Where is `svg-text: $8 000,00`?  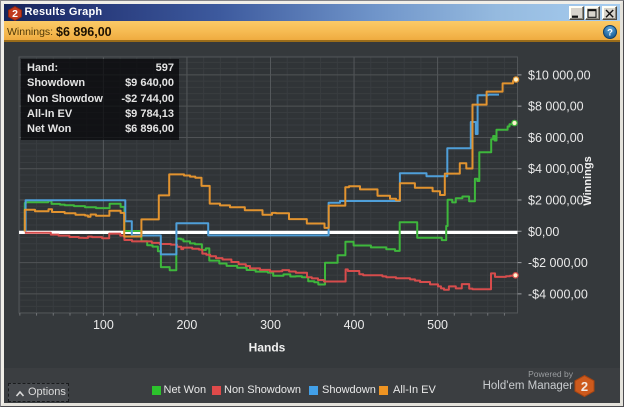 svg-text: $8 000,00 is located at coordinates (556, 107).